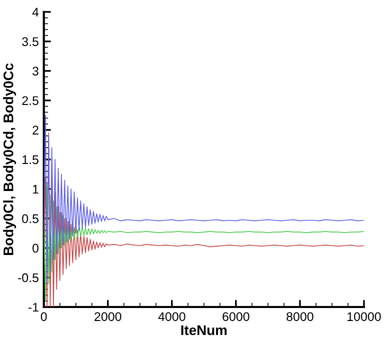 The width and height of the screenshot is (388, 340). I want to click on y-tick-label: 2, so click(35, 130).